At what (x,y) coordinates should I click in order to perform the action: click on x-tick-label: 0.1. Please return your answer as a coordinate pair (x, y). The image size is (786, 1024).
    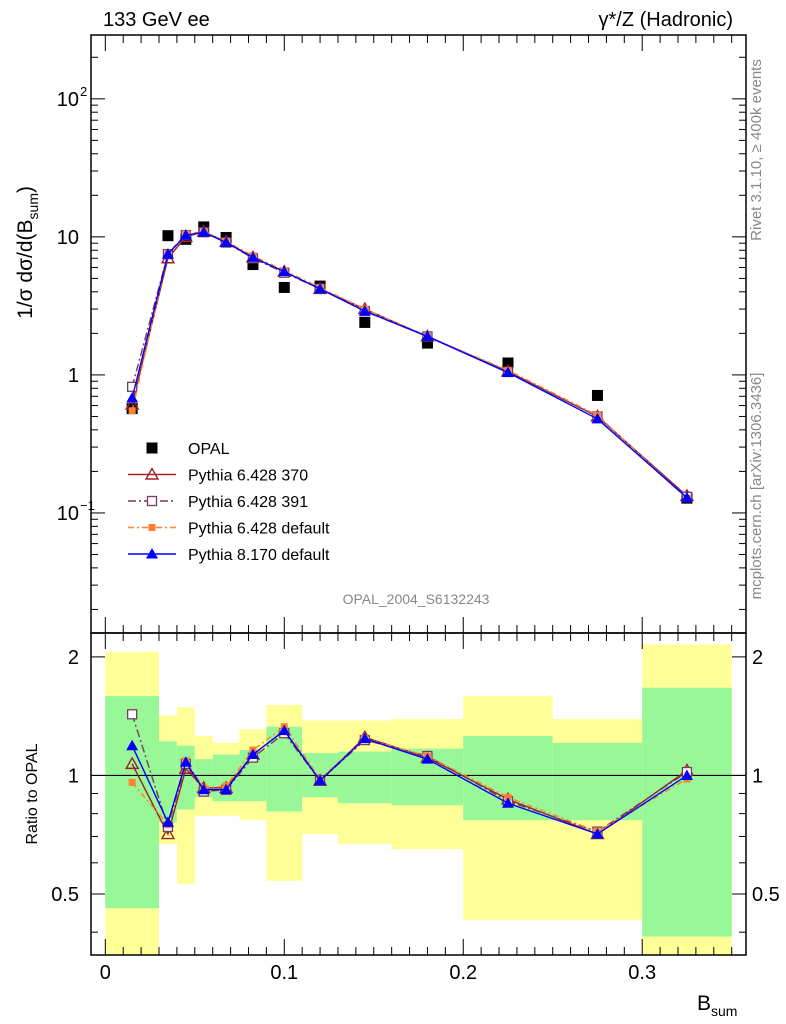
    Looking at the image, I should click on (284, 973).